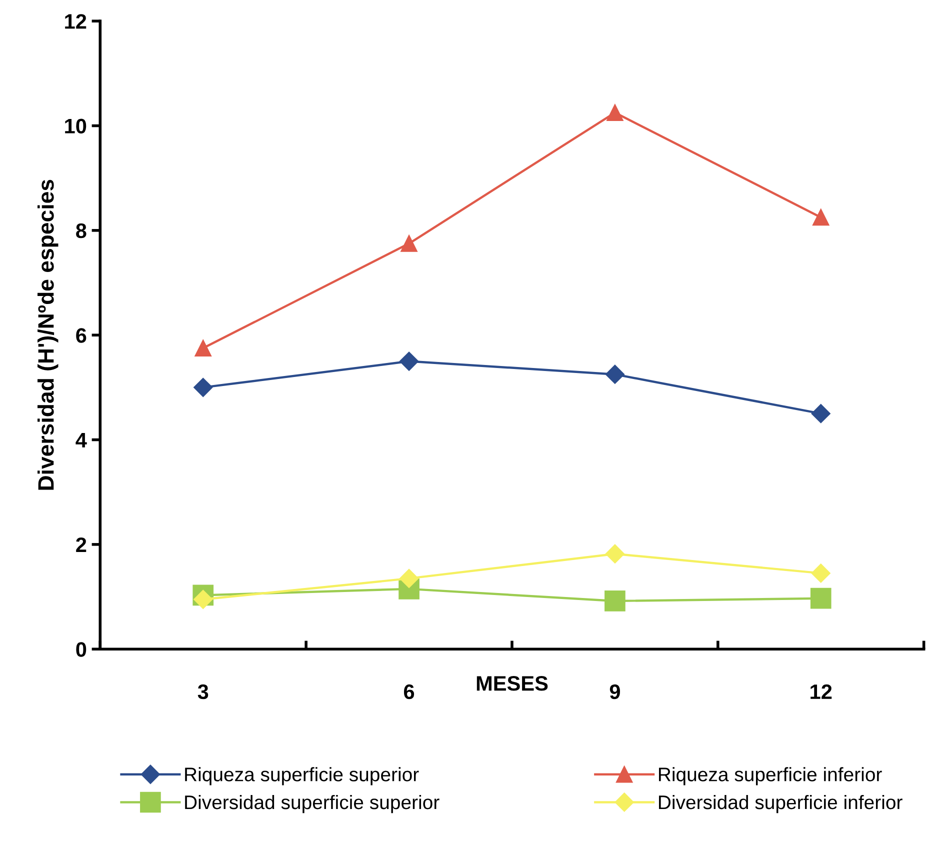 The height and width of the screenshot is (843, 936). Describe the element at coordinates (75, 126) in the screenshot. I see `y-tick-label: 10` at that location.